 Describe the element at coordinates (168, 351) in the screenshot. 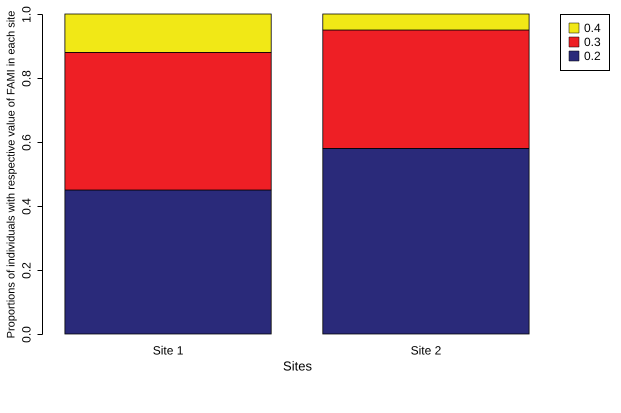

I see `x-tick-label: Site 1` at that location.